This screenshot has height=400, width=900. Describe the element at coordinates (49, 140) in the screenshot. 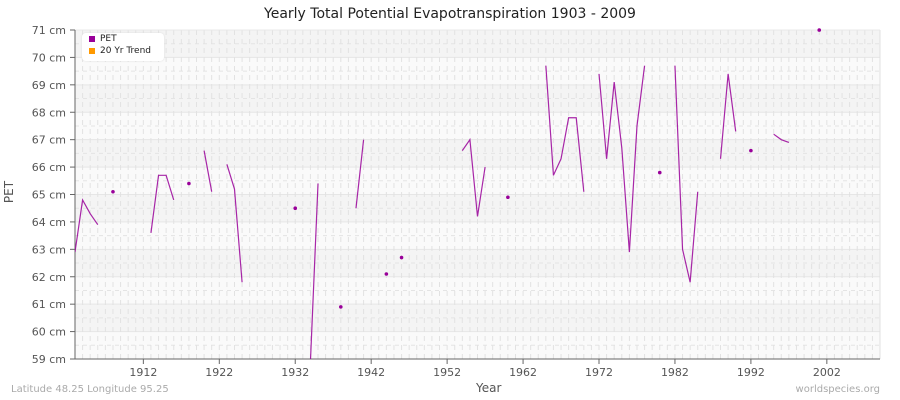

I see `svg-text: 67 cm` at that location.